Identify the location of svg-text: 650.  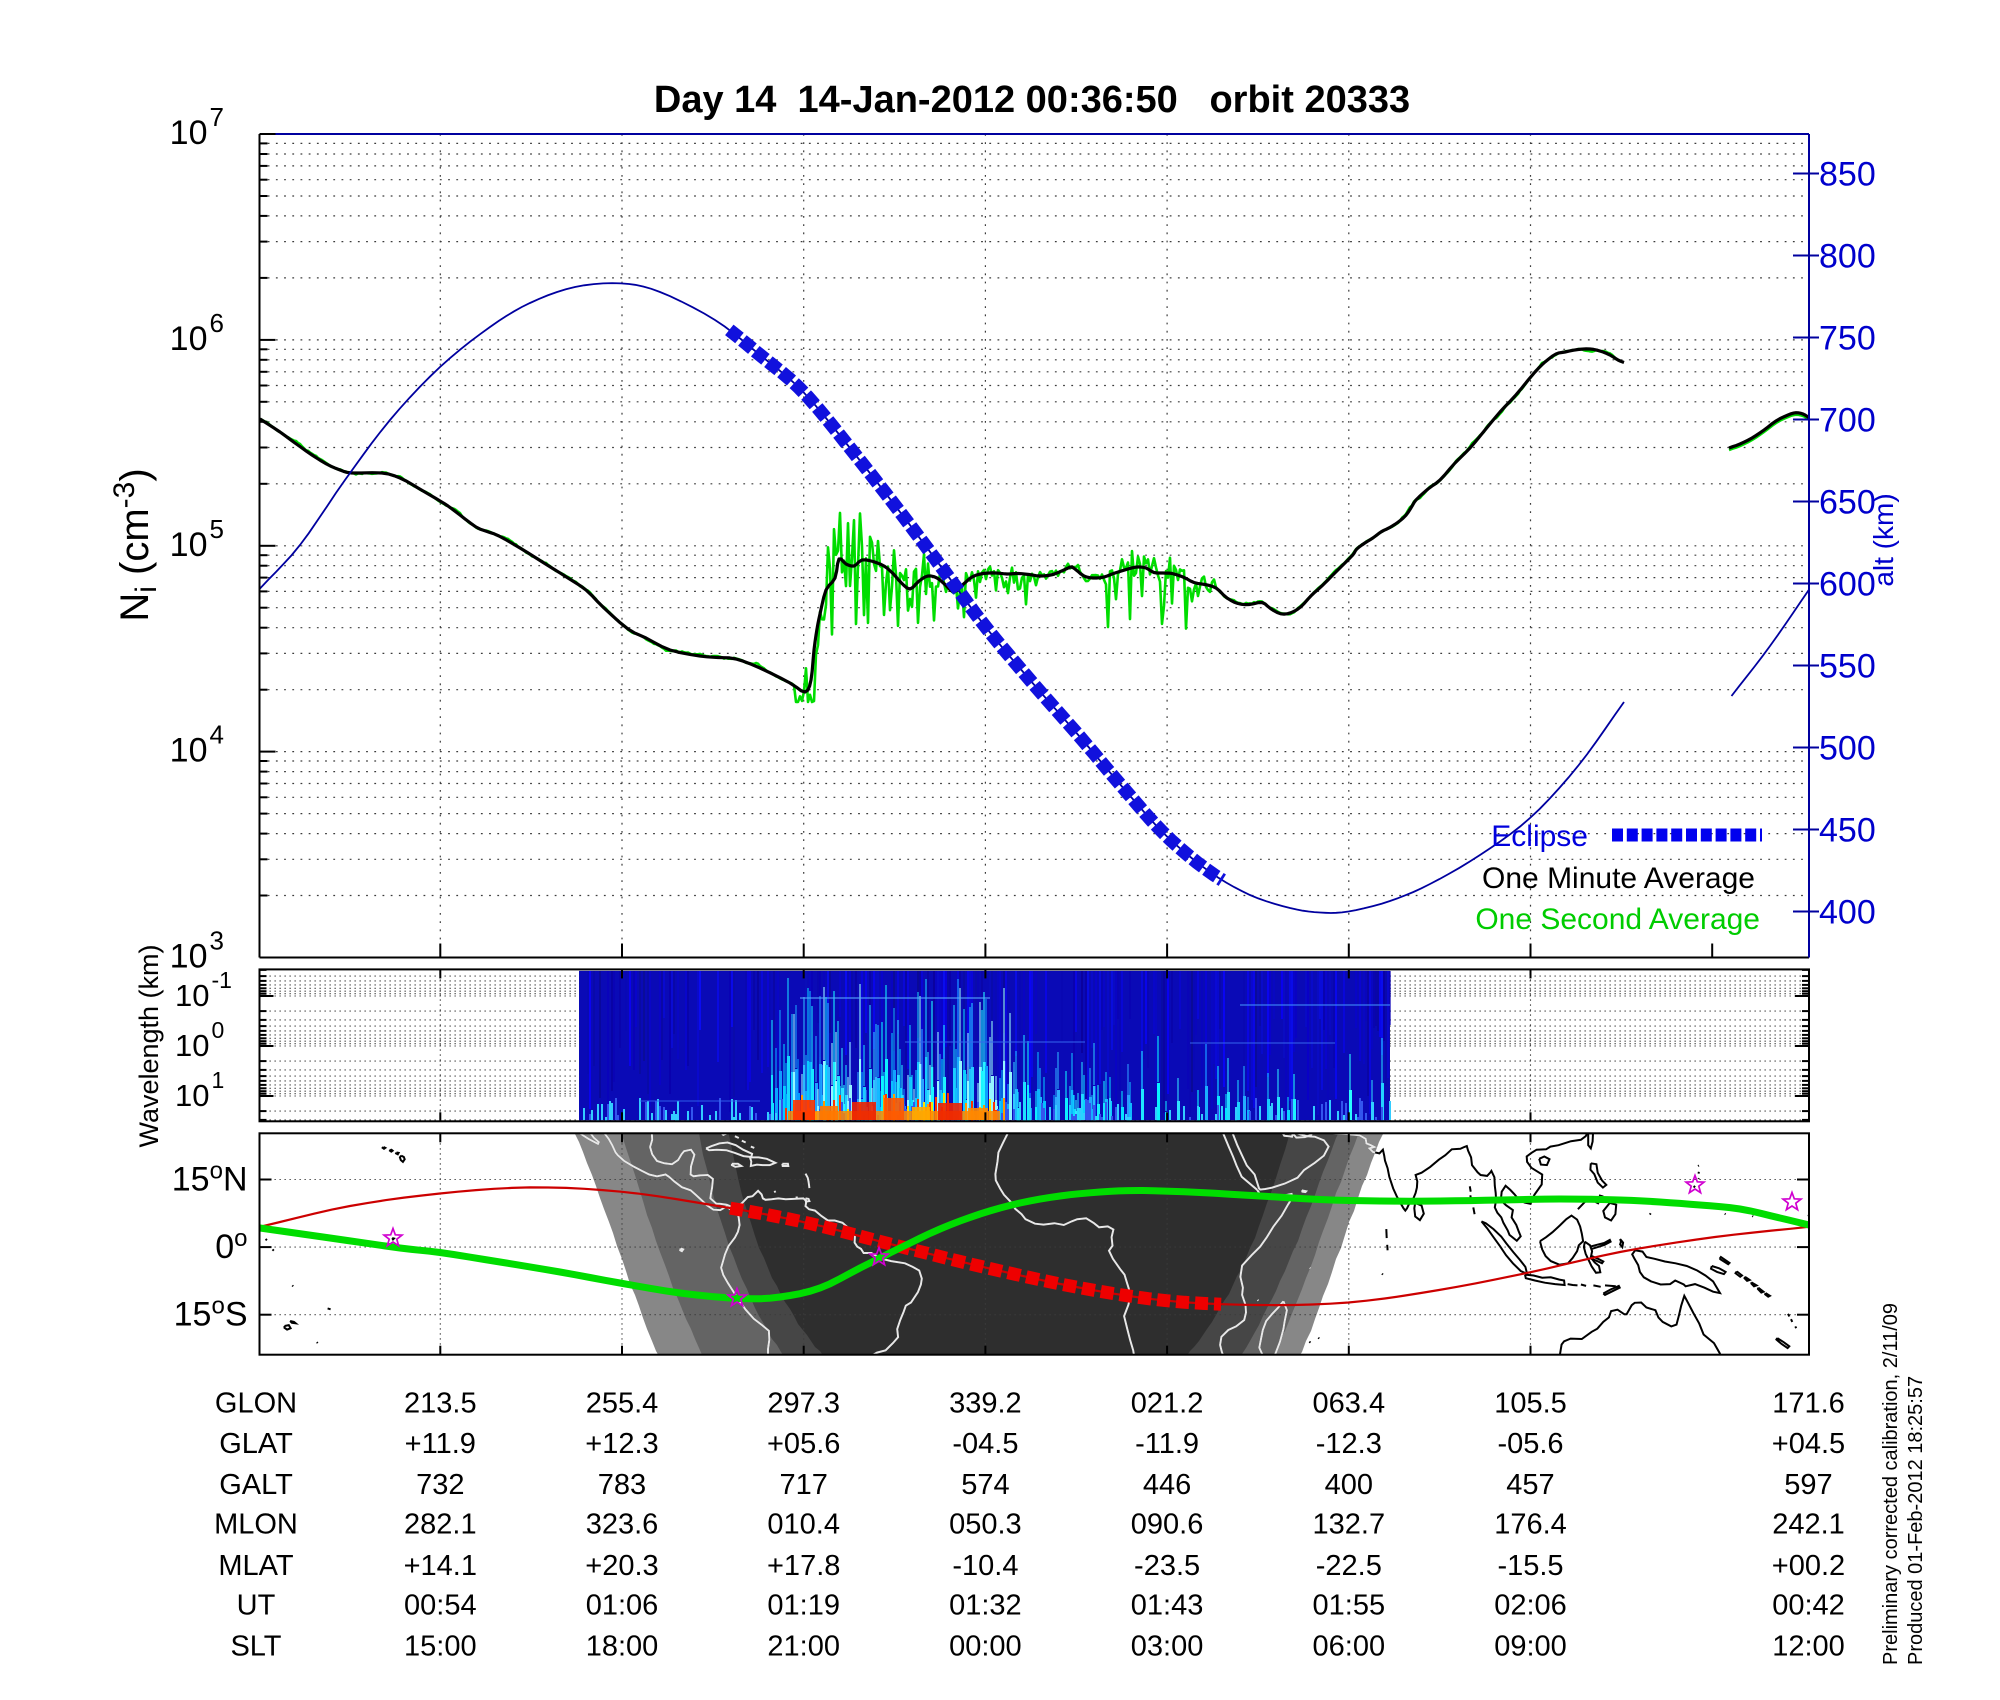
(1847, 503).